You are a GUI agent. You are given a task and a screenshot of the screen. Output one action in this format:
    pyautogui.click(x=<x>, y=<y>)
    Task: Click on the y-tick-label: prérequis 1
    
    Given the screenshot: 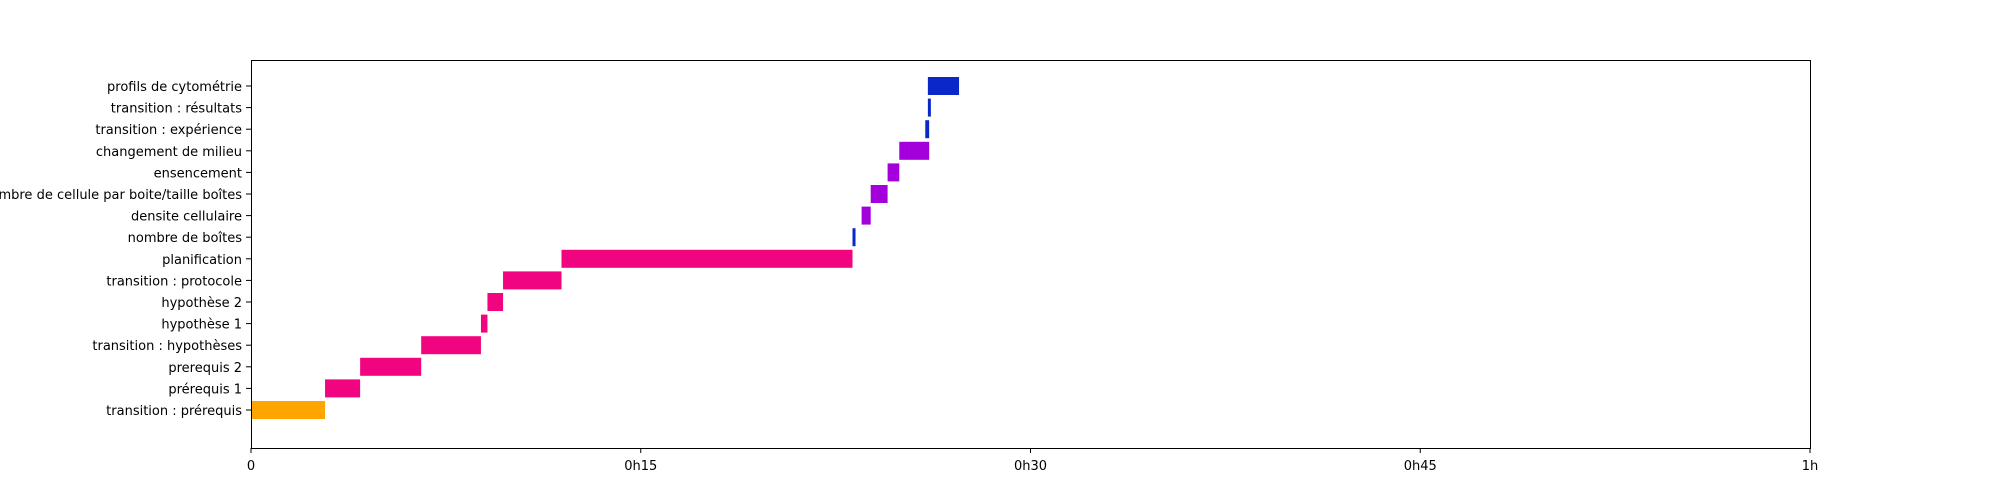 What is the action you would take?
    pyautogui.click(x=205, y=389)
    